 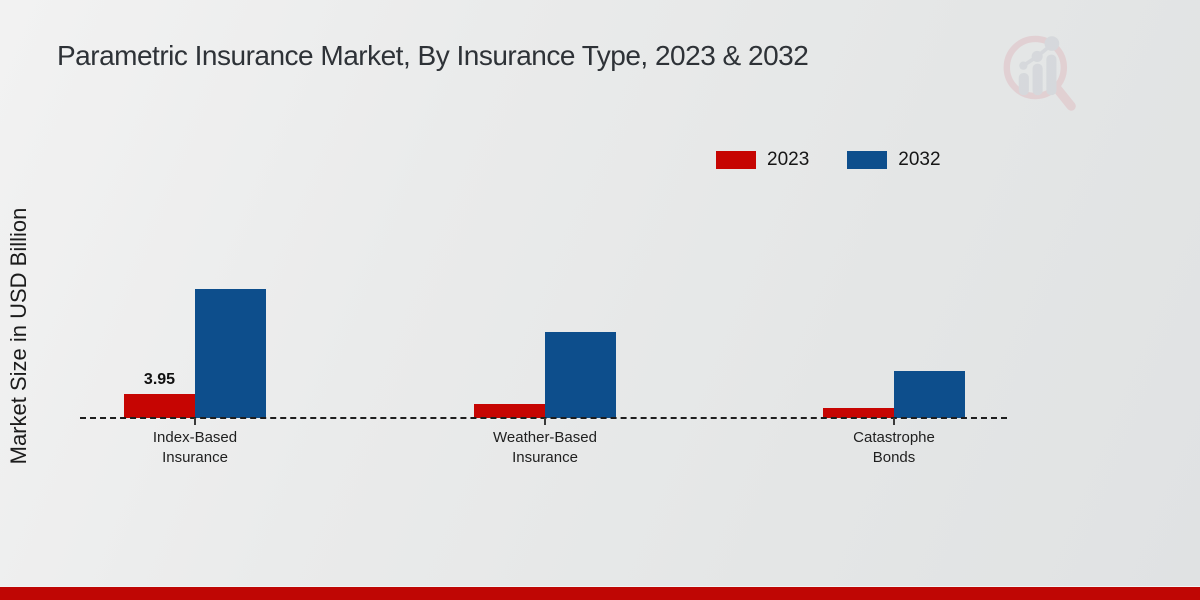 What do you see at coordinates (788, 159) in the screenshot?
I see `legend-label-2023: 2023` at bounding box center [788, 159].